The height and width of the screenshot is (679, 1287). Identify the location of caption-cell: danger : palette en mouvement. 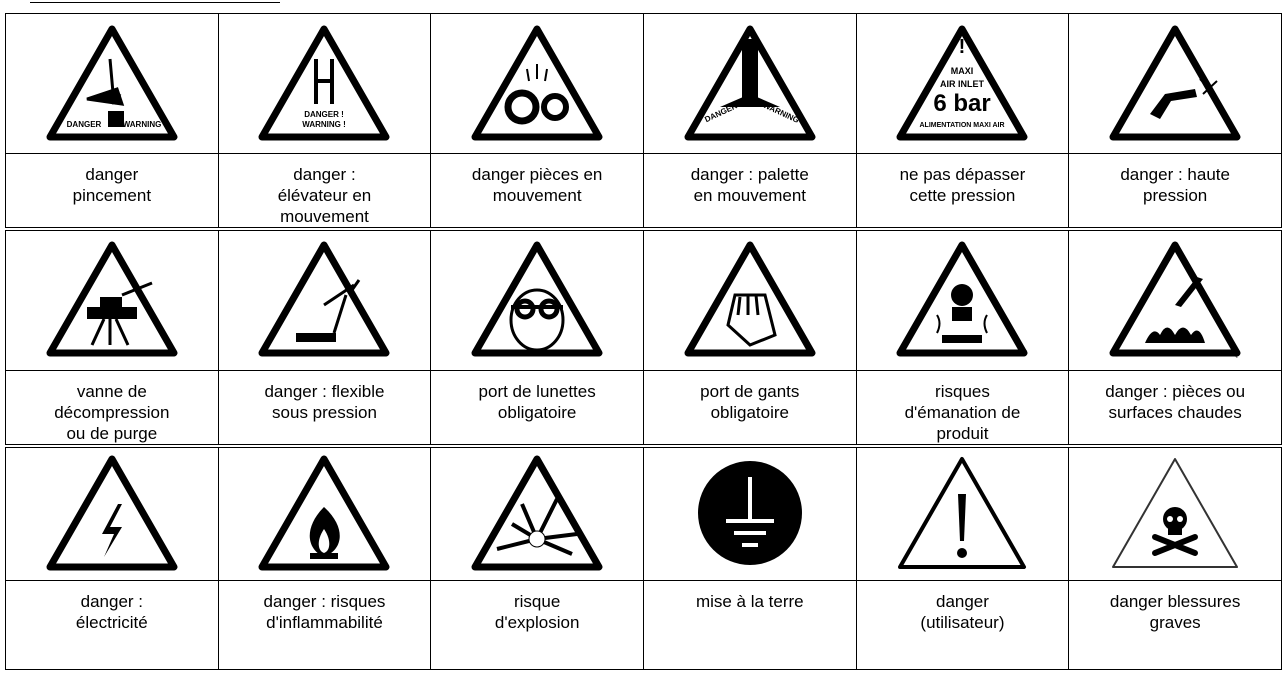
(749, 191).